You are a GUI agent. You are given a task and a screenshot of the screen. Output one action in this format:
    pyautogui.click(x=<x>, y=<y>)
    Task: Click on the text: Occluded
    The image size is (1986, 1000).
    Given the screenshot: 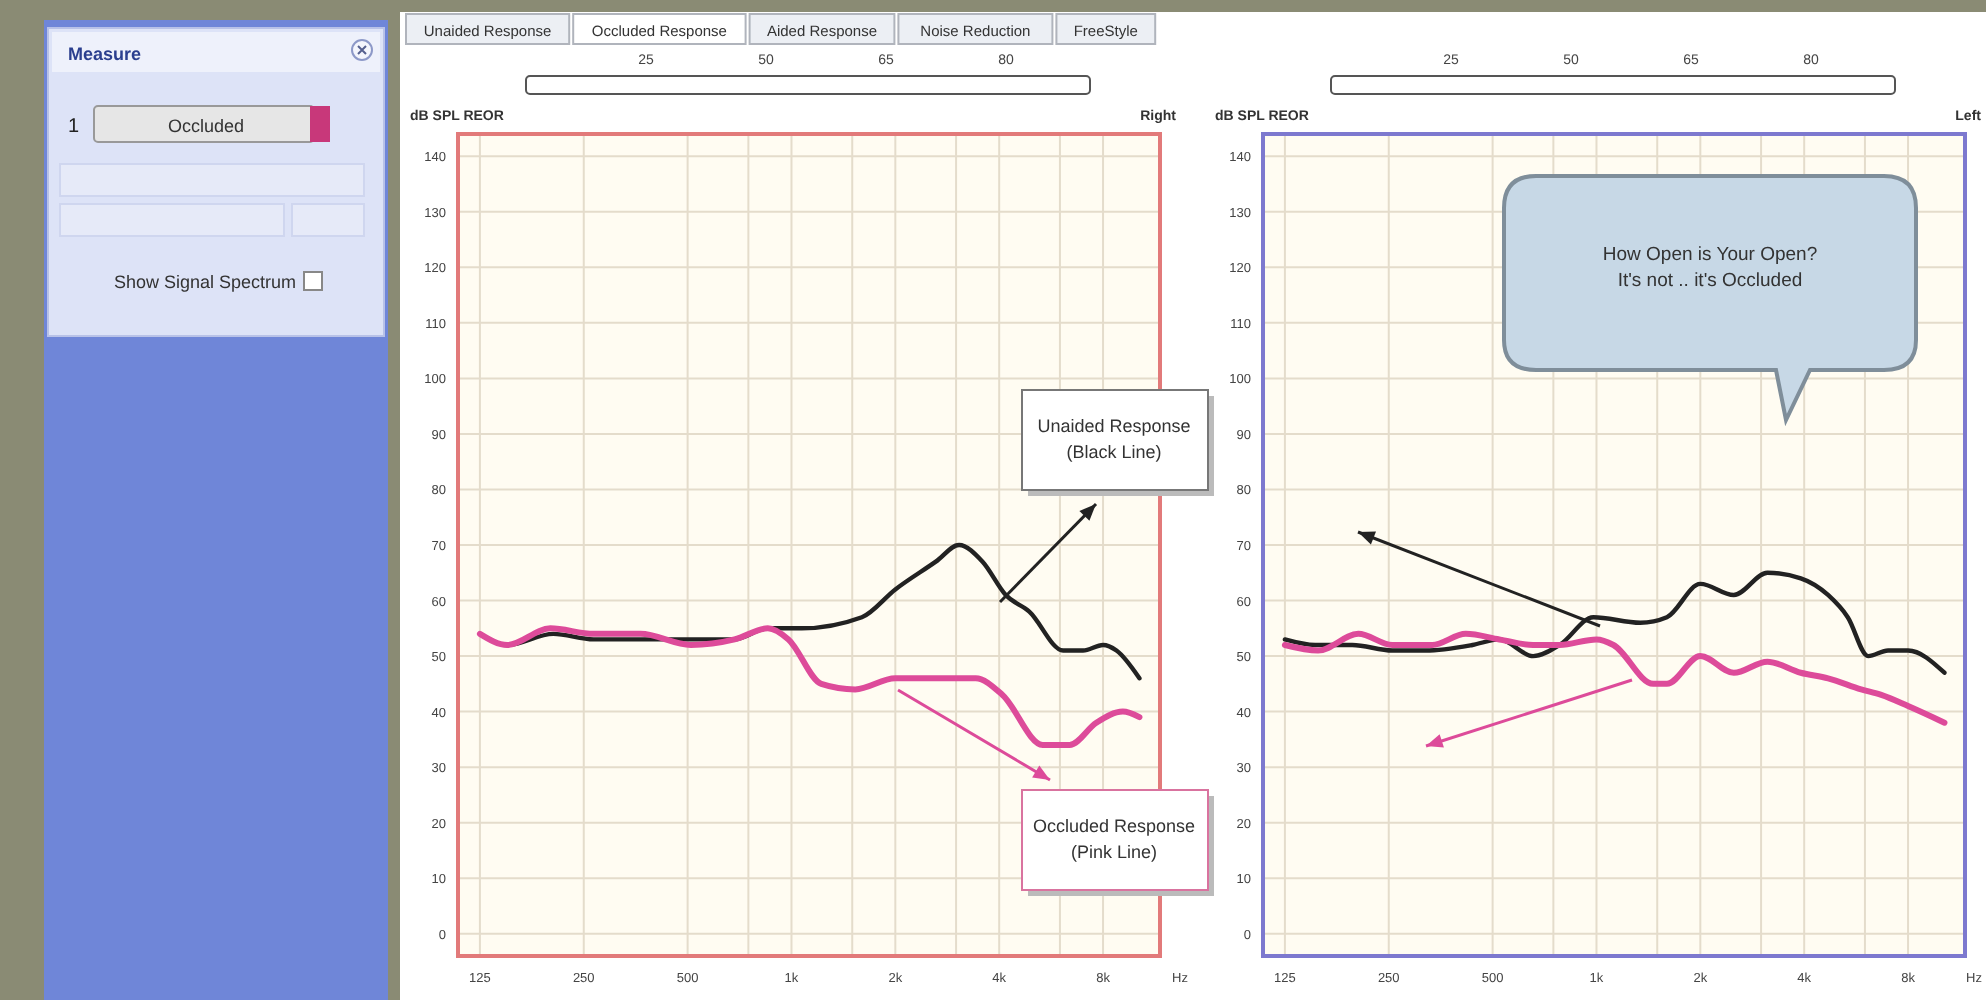 What is the action you would take?
    pyautogui.click(x=206, y=126)
    